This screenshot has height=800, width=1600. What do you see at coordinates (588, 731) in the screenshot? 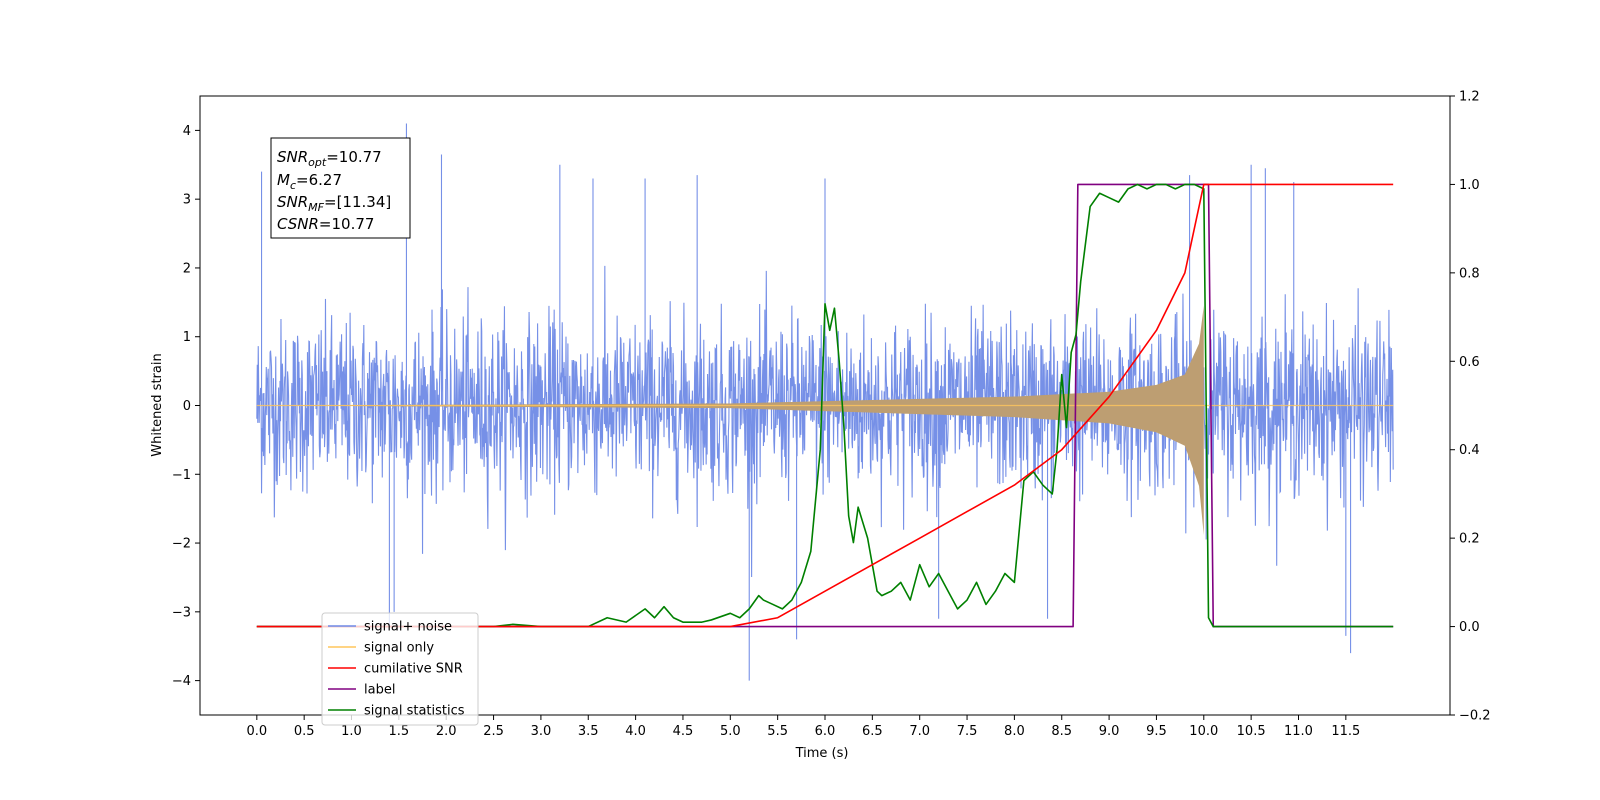
I see `x-tick-label: 3.5` at bounding box center [588, 731].